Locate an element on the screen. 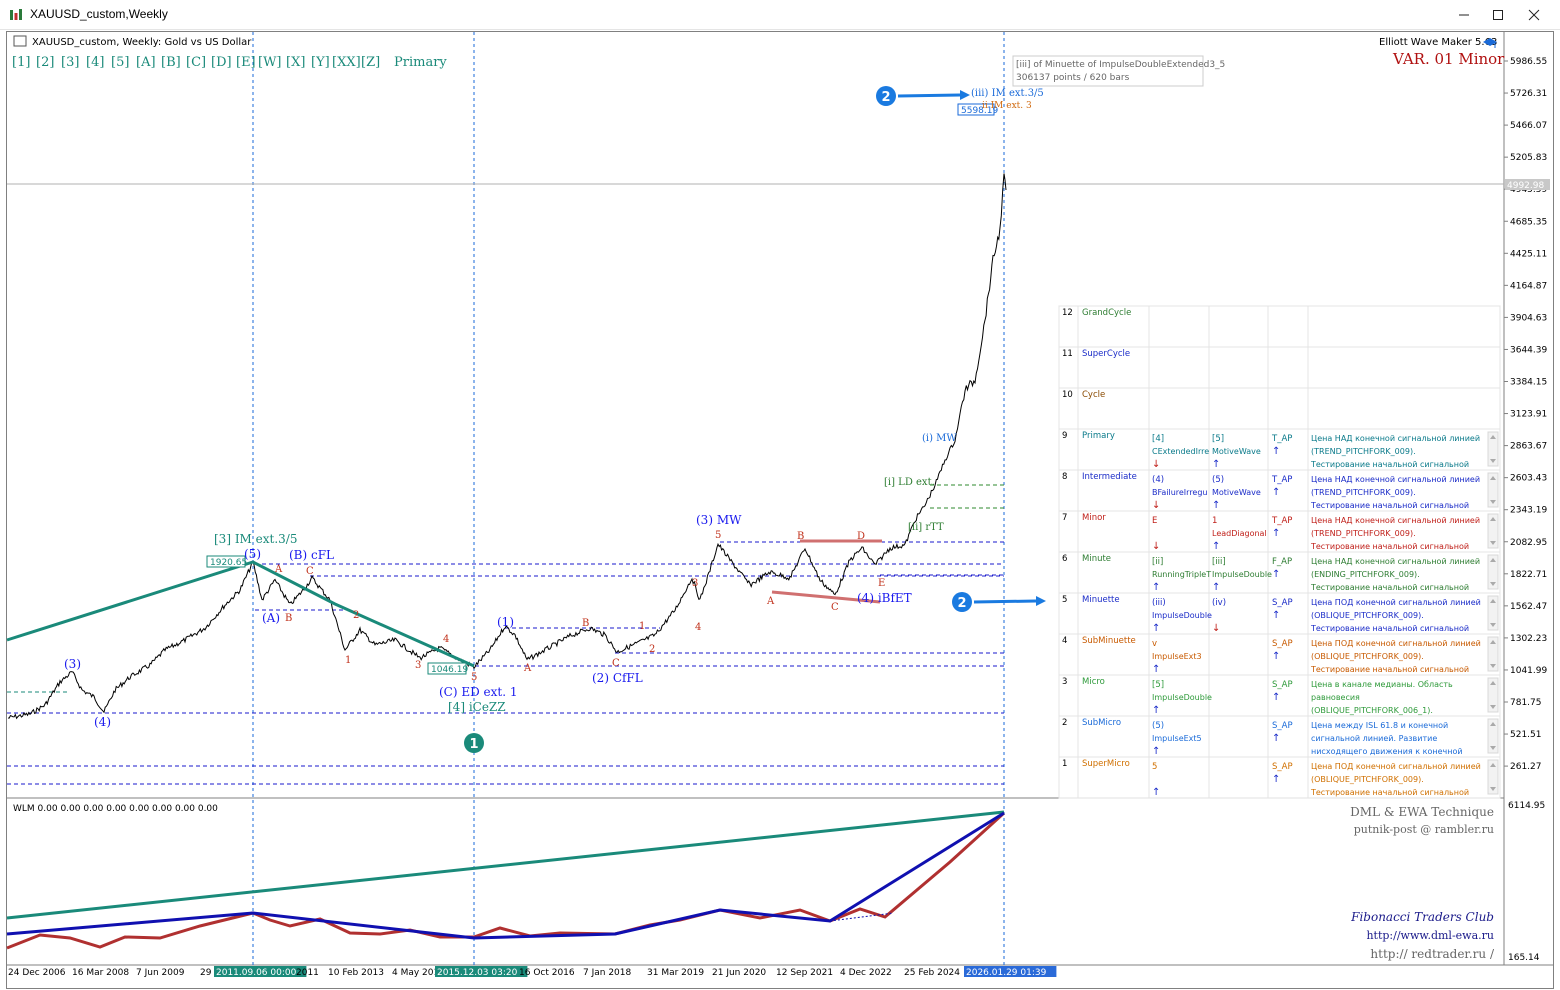  price-axis-label: 3644.39 is located at coordinates (1528, 350).